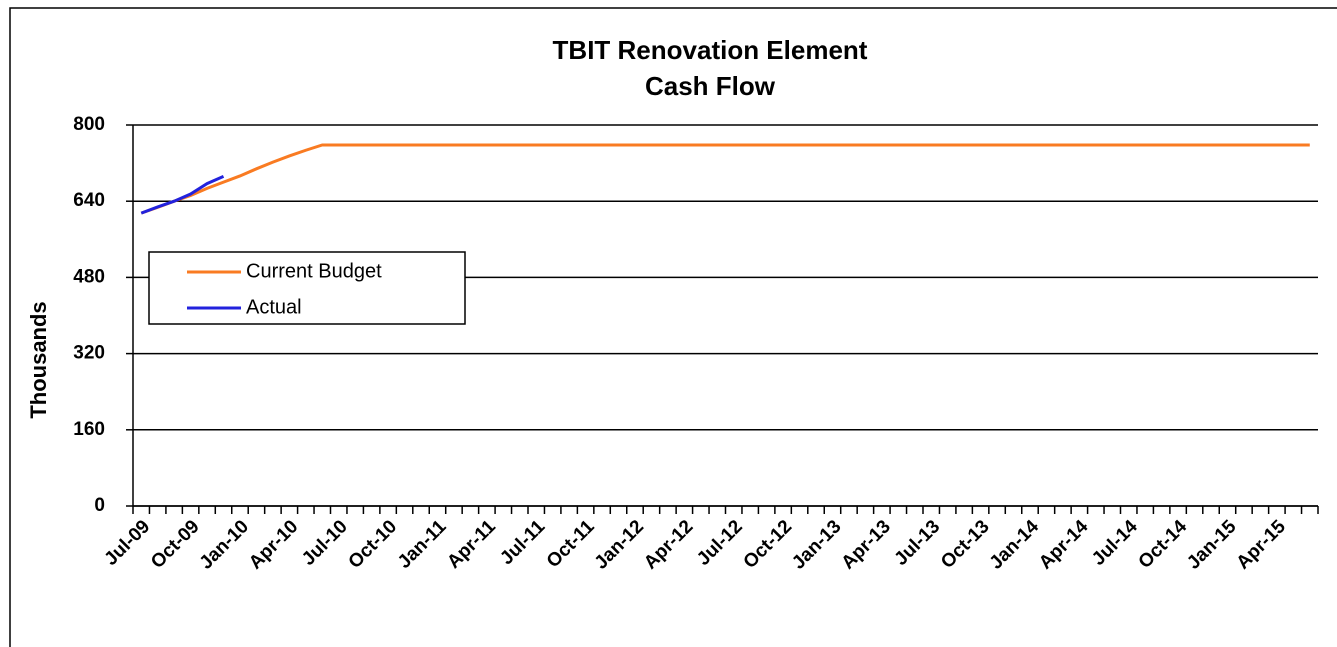 The image size is (1337, 647). Describe the element at coordinates (89, 353) in the screenshot. I see `y-tick-label: 320` at that location.